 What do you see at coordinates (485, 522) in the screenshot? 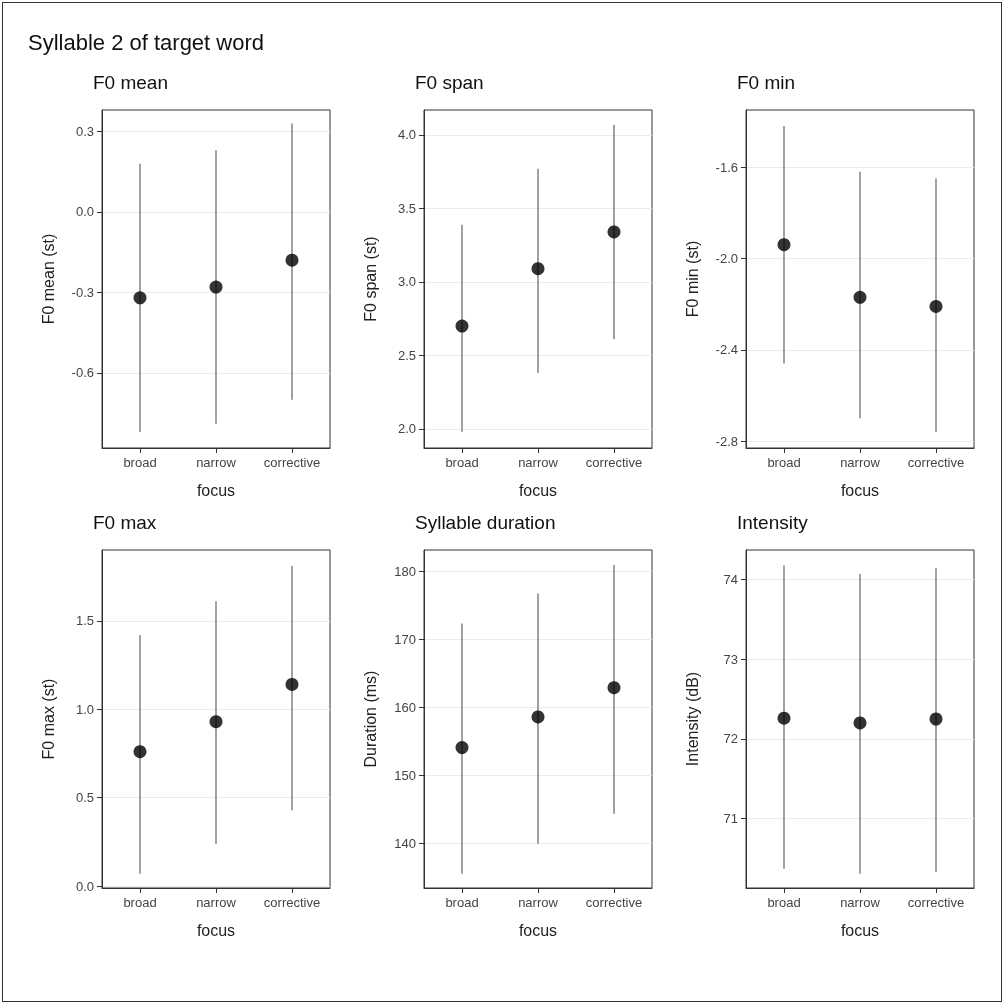
I see `chart-title: Syllable duration` at bounding box center [485, 522].